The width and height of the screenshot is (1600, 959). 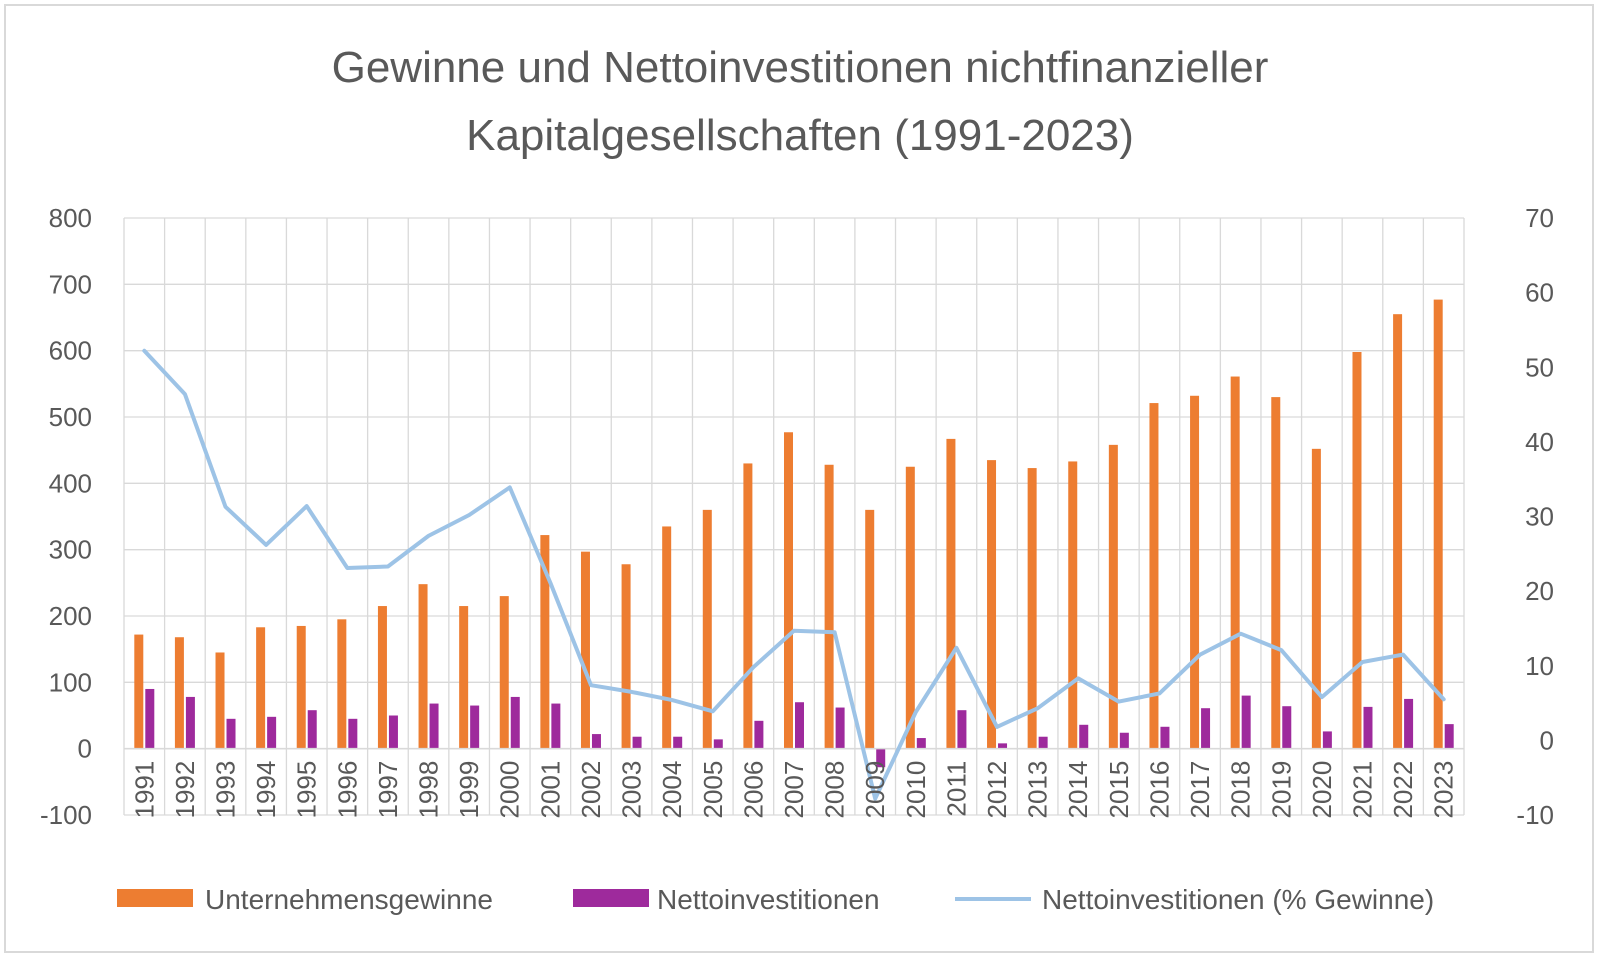 What do you see at coordinates (1438, 524) in the screenshot?
I see `bar-unternehmensgewinne-2023` at bounding box center [1438, 524].